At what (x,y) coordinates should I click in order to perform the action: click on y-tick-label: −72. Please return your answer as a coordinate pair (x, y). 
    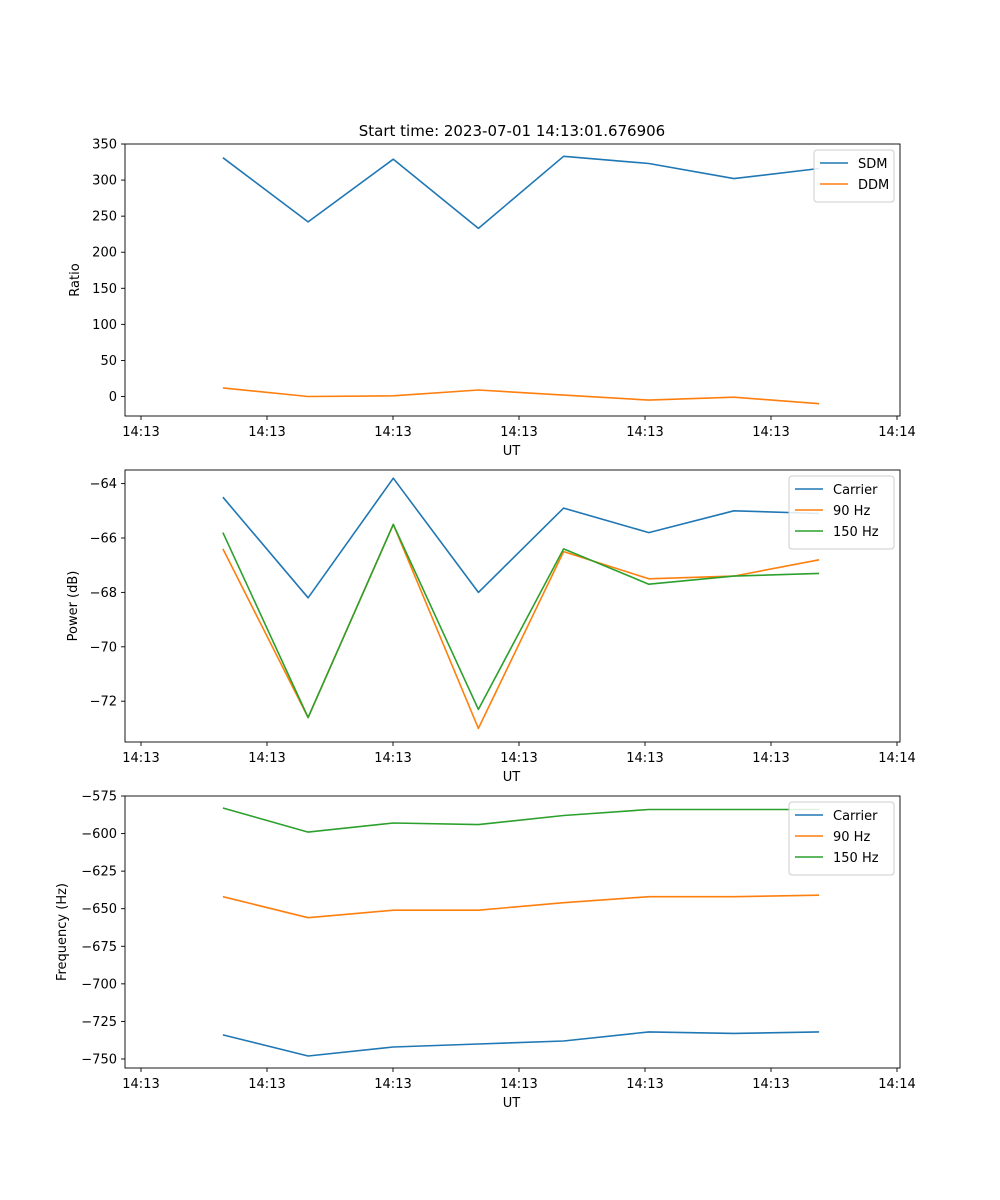
    Looking at the image, I should click on (103, 702).